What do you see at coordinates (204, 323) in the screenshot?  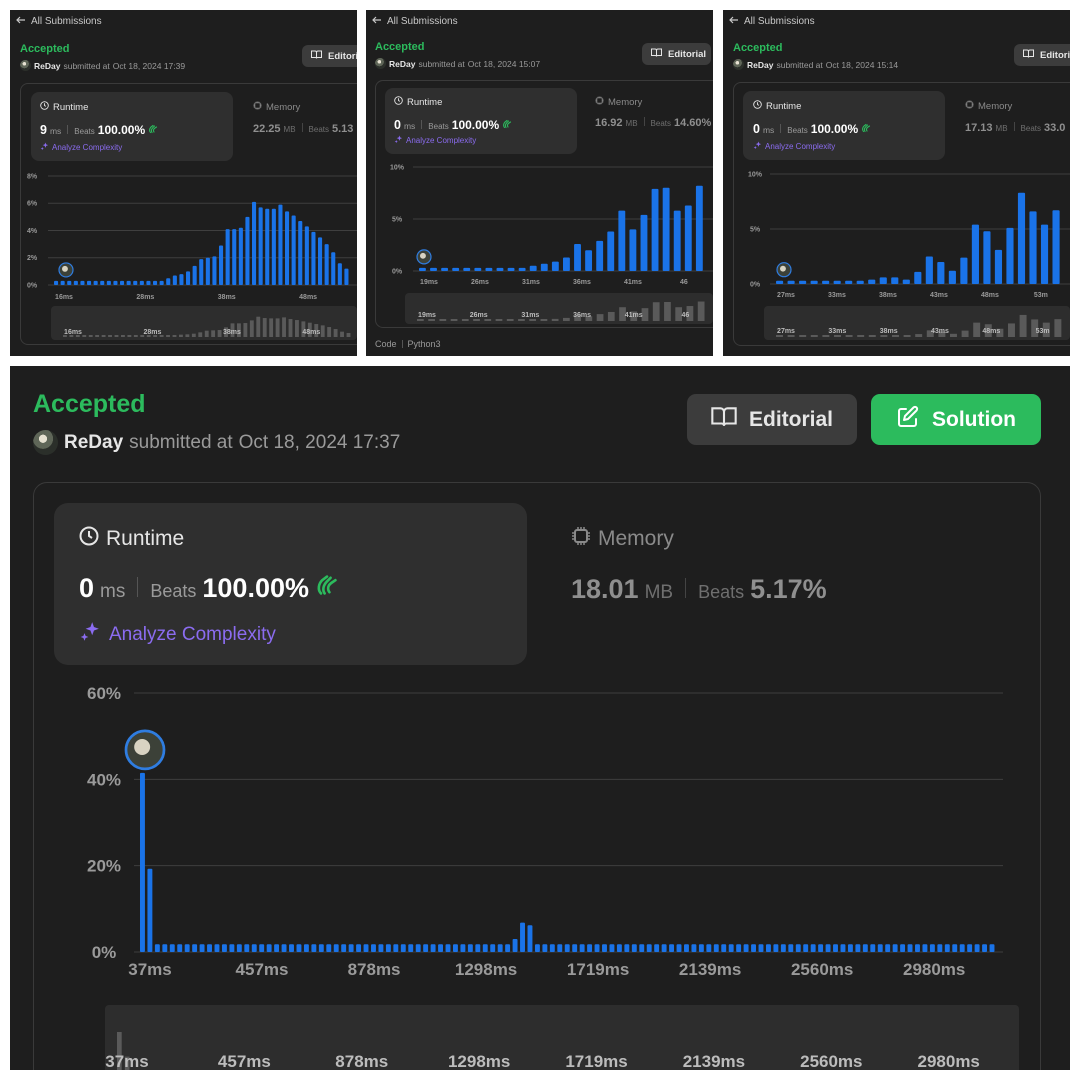 I see `chart-overview: 16ms 28ms 38ms 48ms` at bounding box center [204, 323].